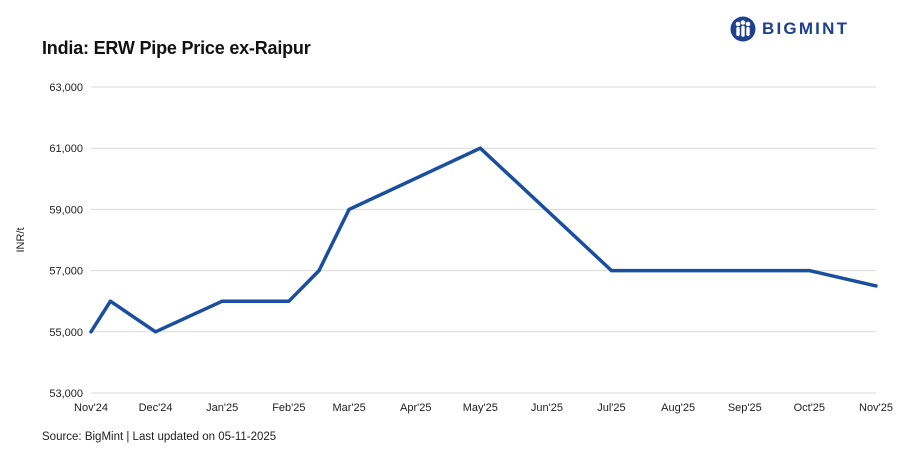  What do you see at coordinates (745, 408) in the screenshot?
I see `x-tick-label: Sep'25` at bounding box center [745, 408].